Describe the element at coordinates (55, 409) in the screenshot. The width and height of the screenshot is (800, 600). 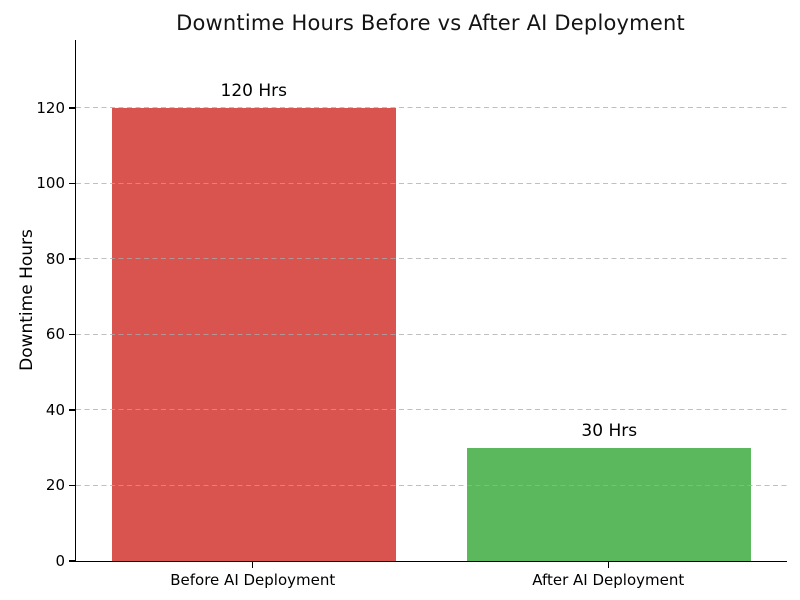
I see `y-tick-label-40: 40` at that location.